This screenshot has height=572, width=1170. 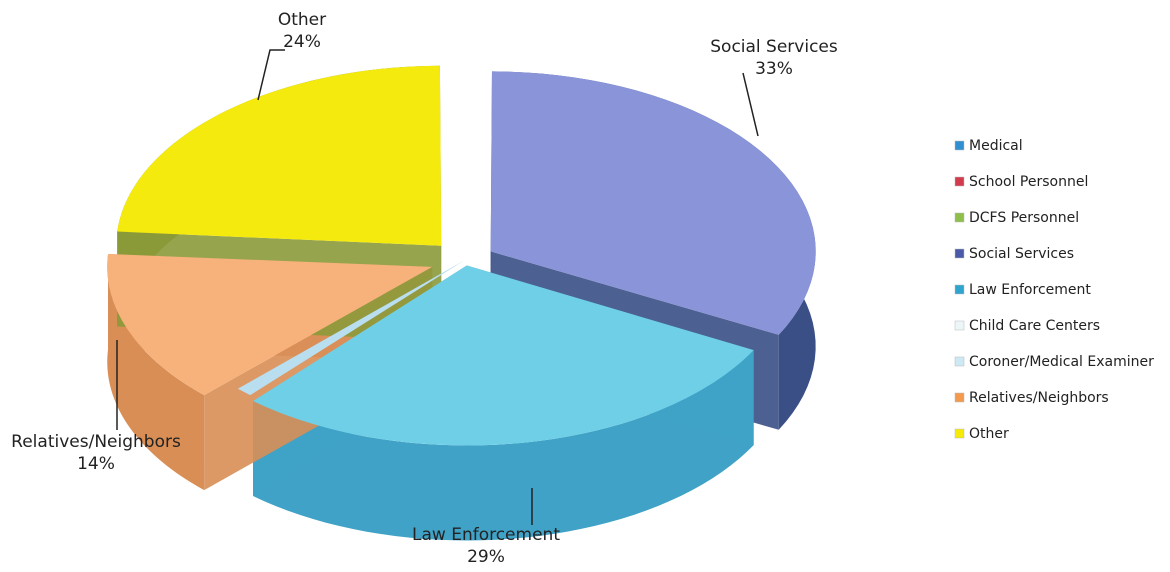 I want to click on legend-swatch-other, so click(x=959, y=433).